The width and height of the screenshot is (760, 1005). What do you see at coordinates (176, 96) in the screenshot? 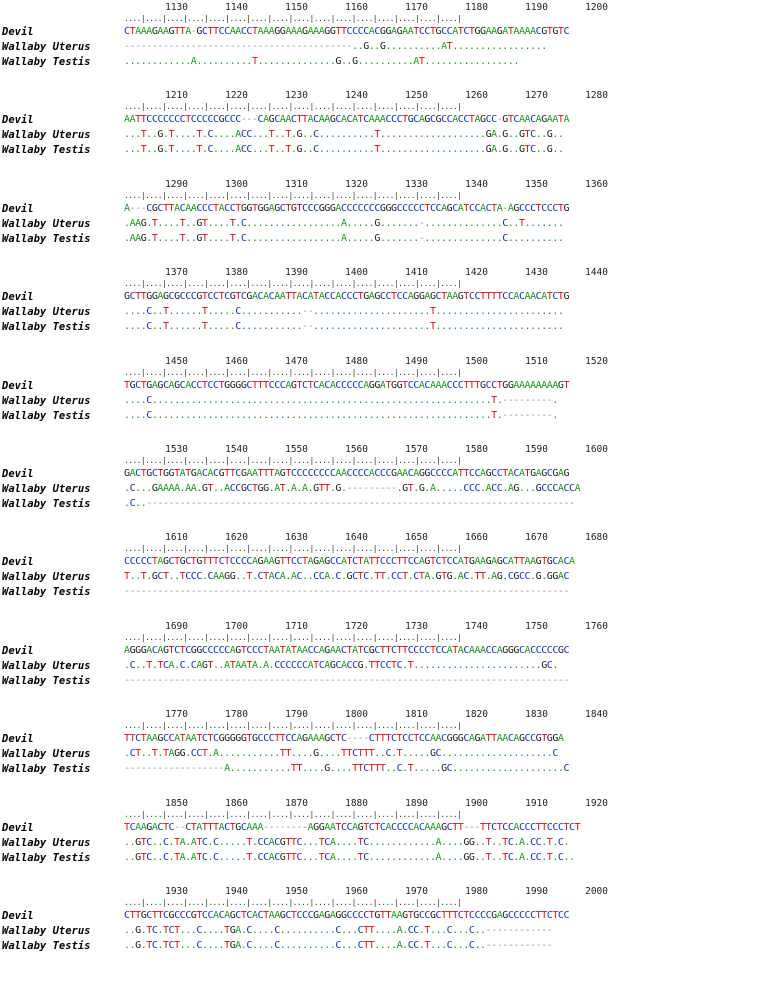
I see `position-tick-label: 1210` at bounding box center [176, 96].